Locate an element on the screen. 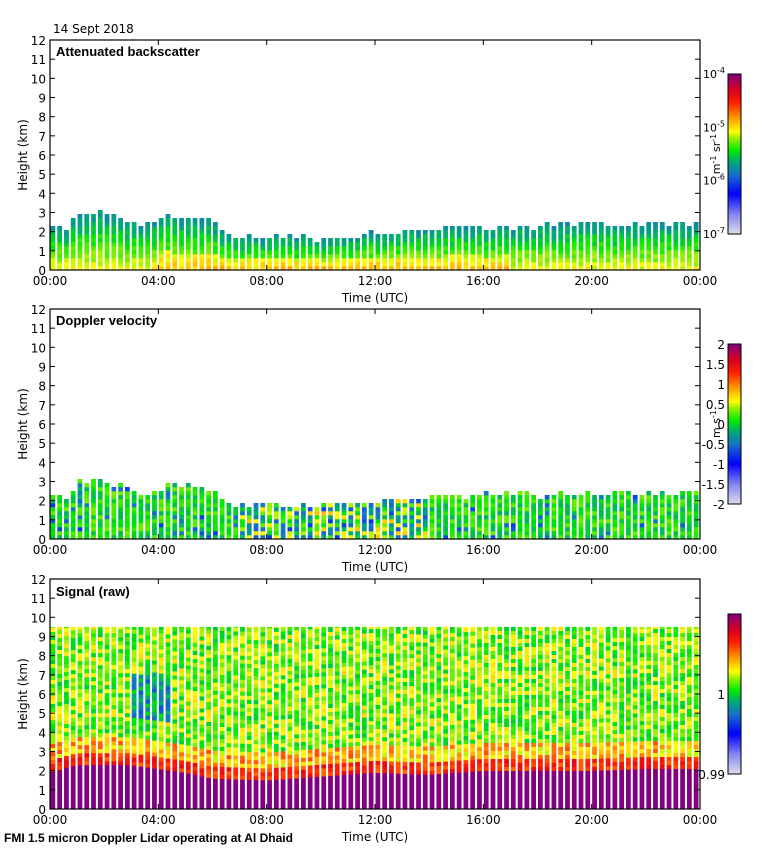  y-tick-label: 6 is located at coordinates (42, 156).